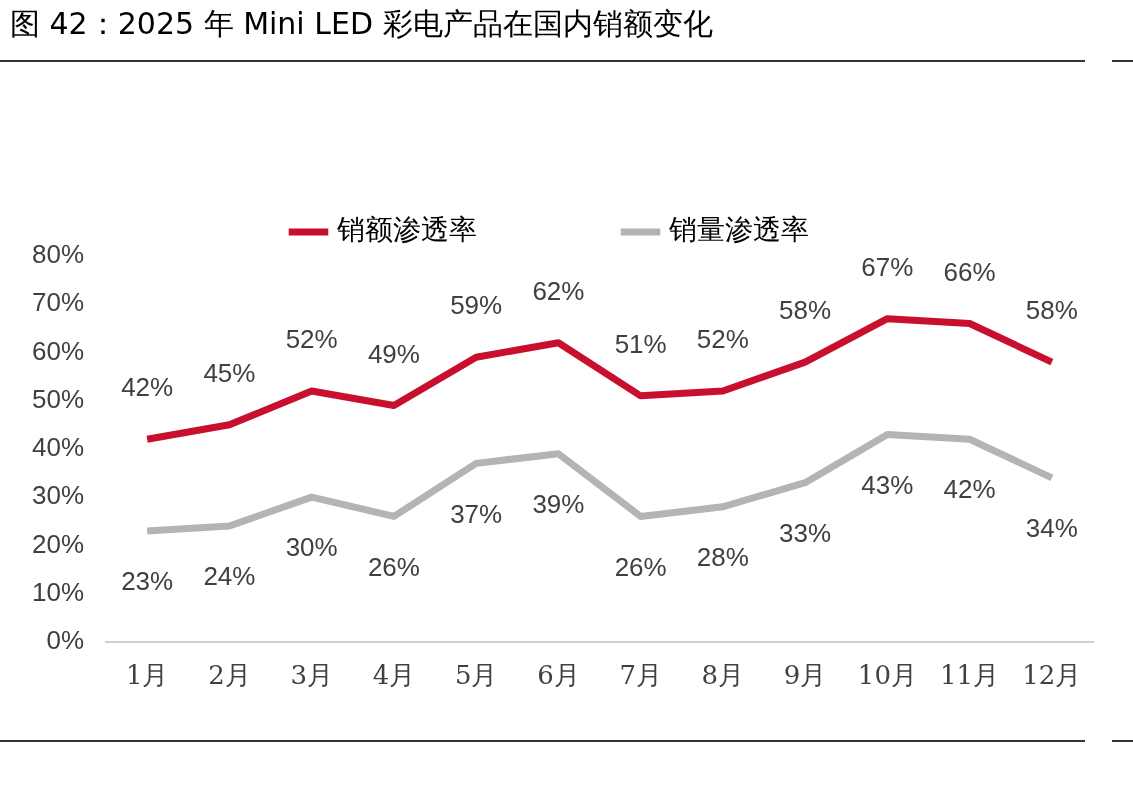  What do you see at coordinates (58, 254) in the screenshot?
I see `y-tick-label: 80%` at bounding box center [58, 254].